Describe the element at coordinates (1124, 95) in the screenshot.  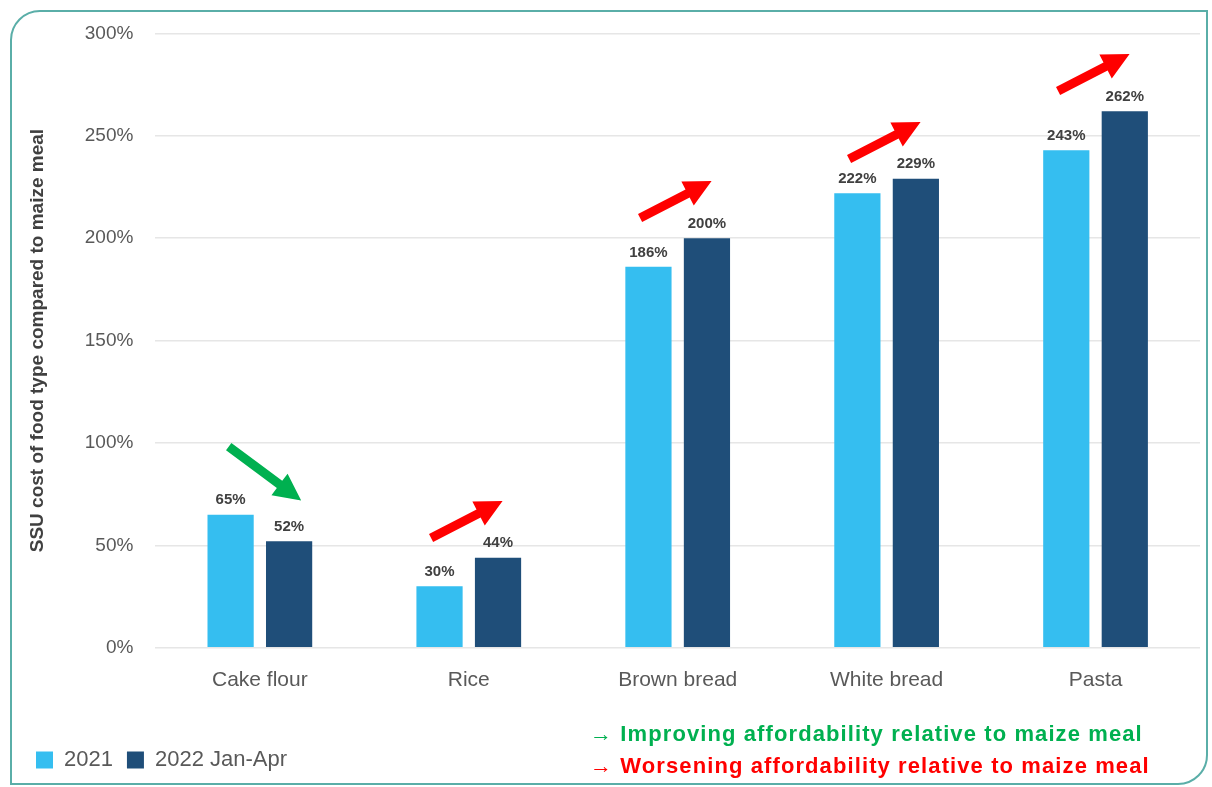
I see `data-label: 262%` at that location.